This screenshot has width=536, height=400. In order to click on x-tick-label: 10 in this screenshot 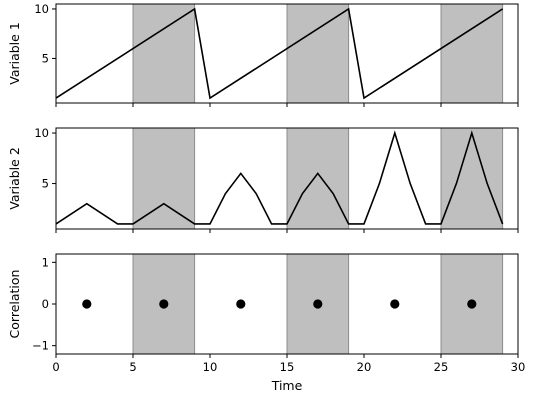, I will do `click(210, 367)`.